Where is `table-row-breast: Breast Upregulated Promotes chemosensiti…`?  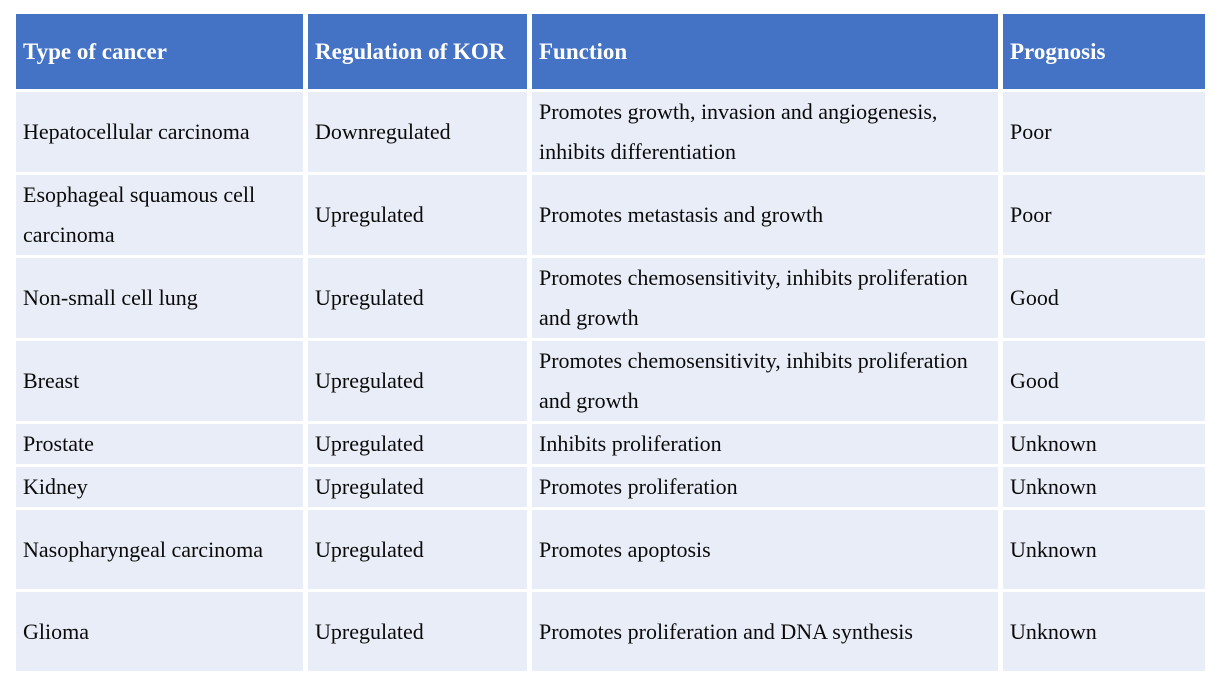 table-row-breast: Breast Upregulated Promotes chemosensiti… is located at coordinates (610, 381).